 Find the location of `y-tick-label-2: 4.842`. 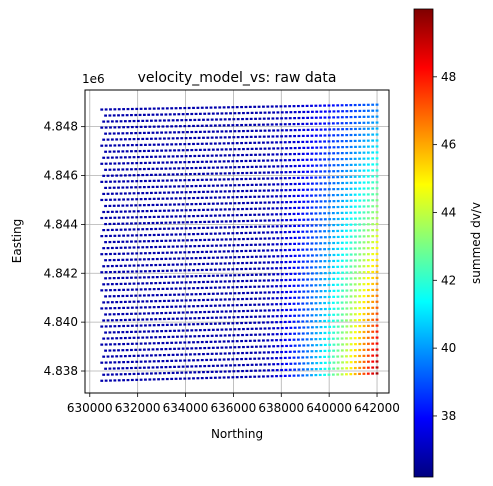

y-tick-label-2: 4.842 is located at coordinates (61, 273).